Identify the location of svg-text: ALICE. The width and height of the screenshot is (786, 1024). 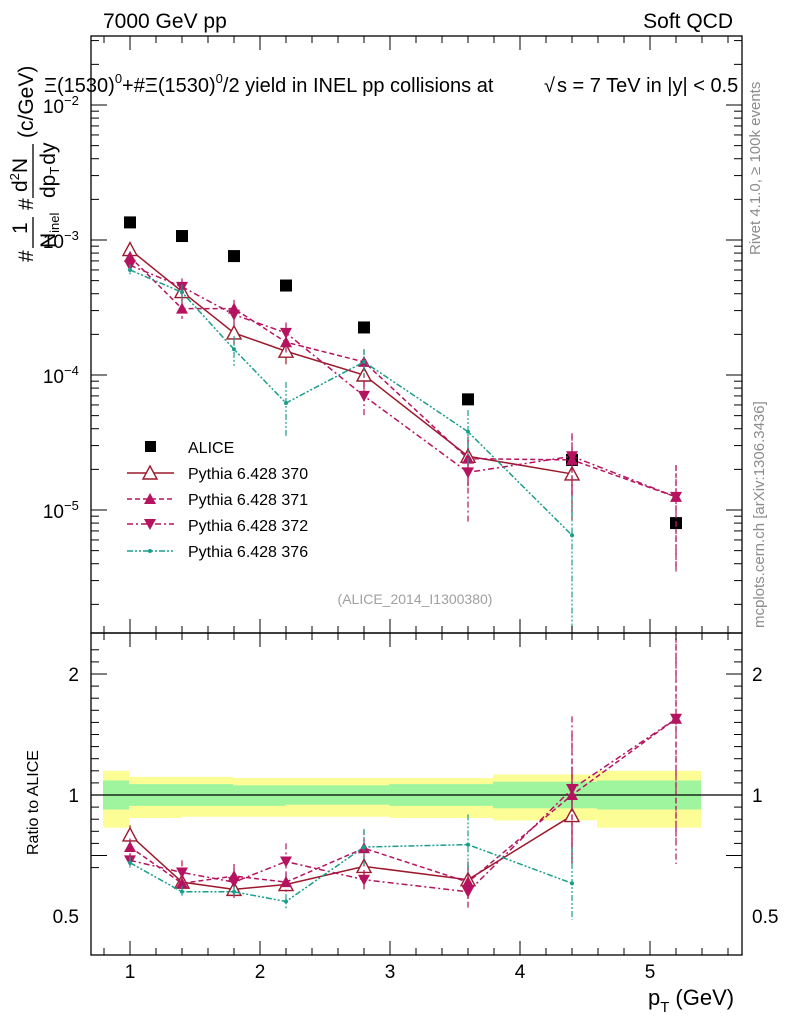
(211, 448).